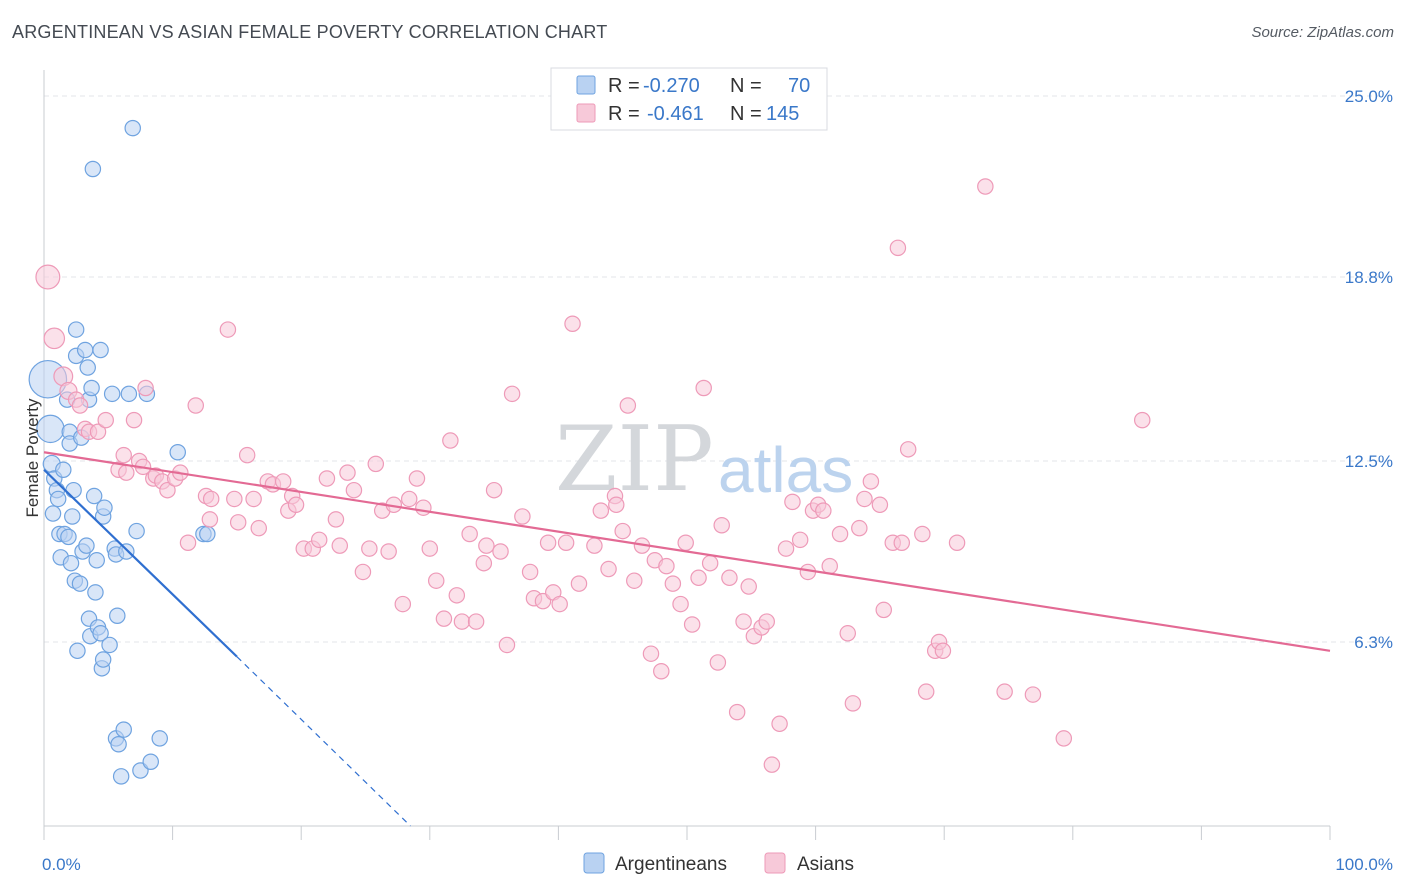 The height and width of the screenshot is (892, 1406). I want to click on trend-line-argentineans, so click(140, 563).